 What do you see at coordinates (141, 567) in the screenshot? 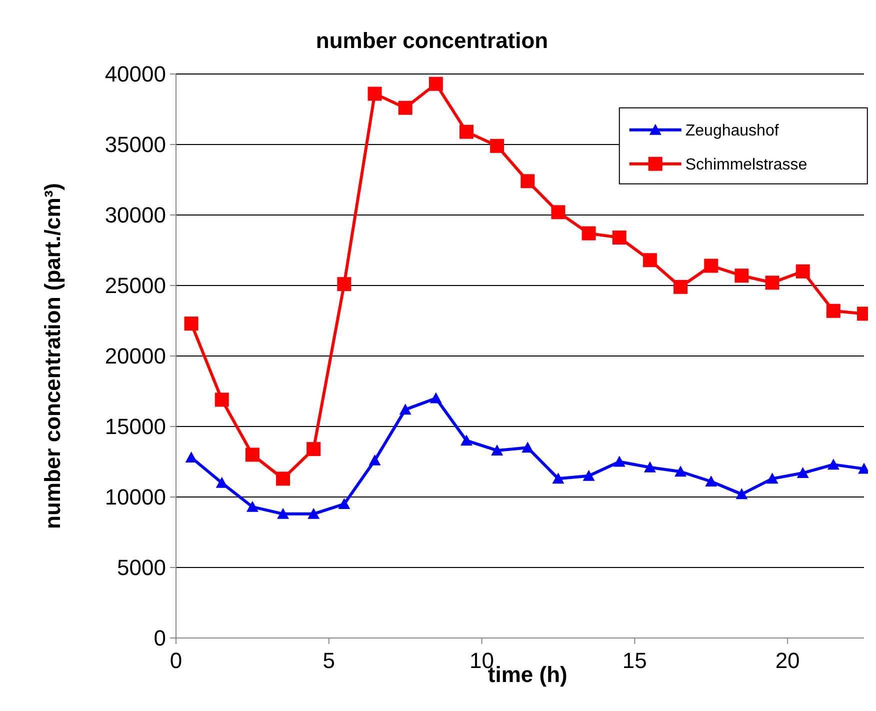
I see `y-tick-label: 5000` at bounding box center [141, 567].